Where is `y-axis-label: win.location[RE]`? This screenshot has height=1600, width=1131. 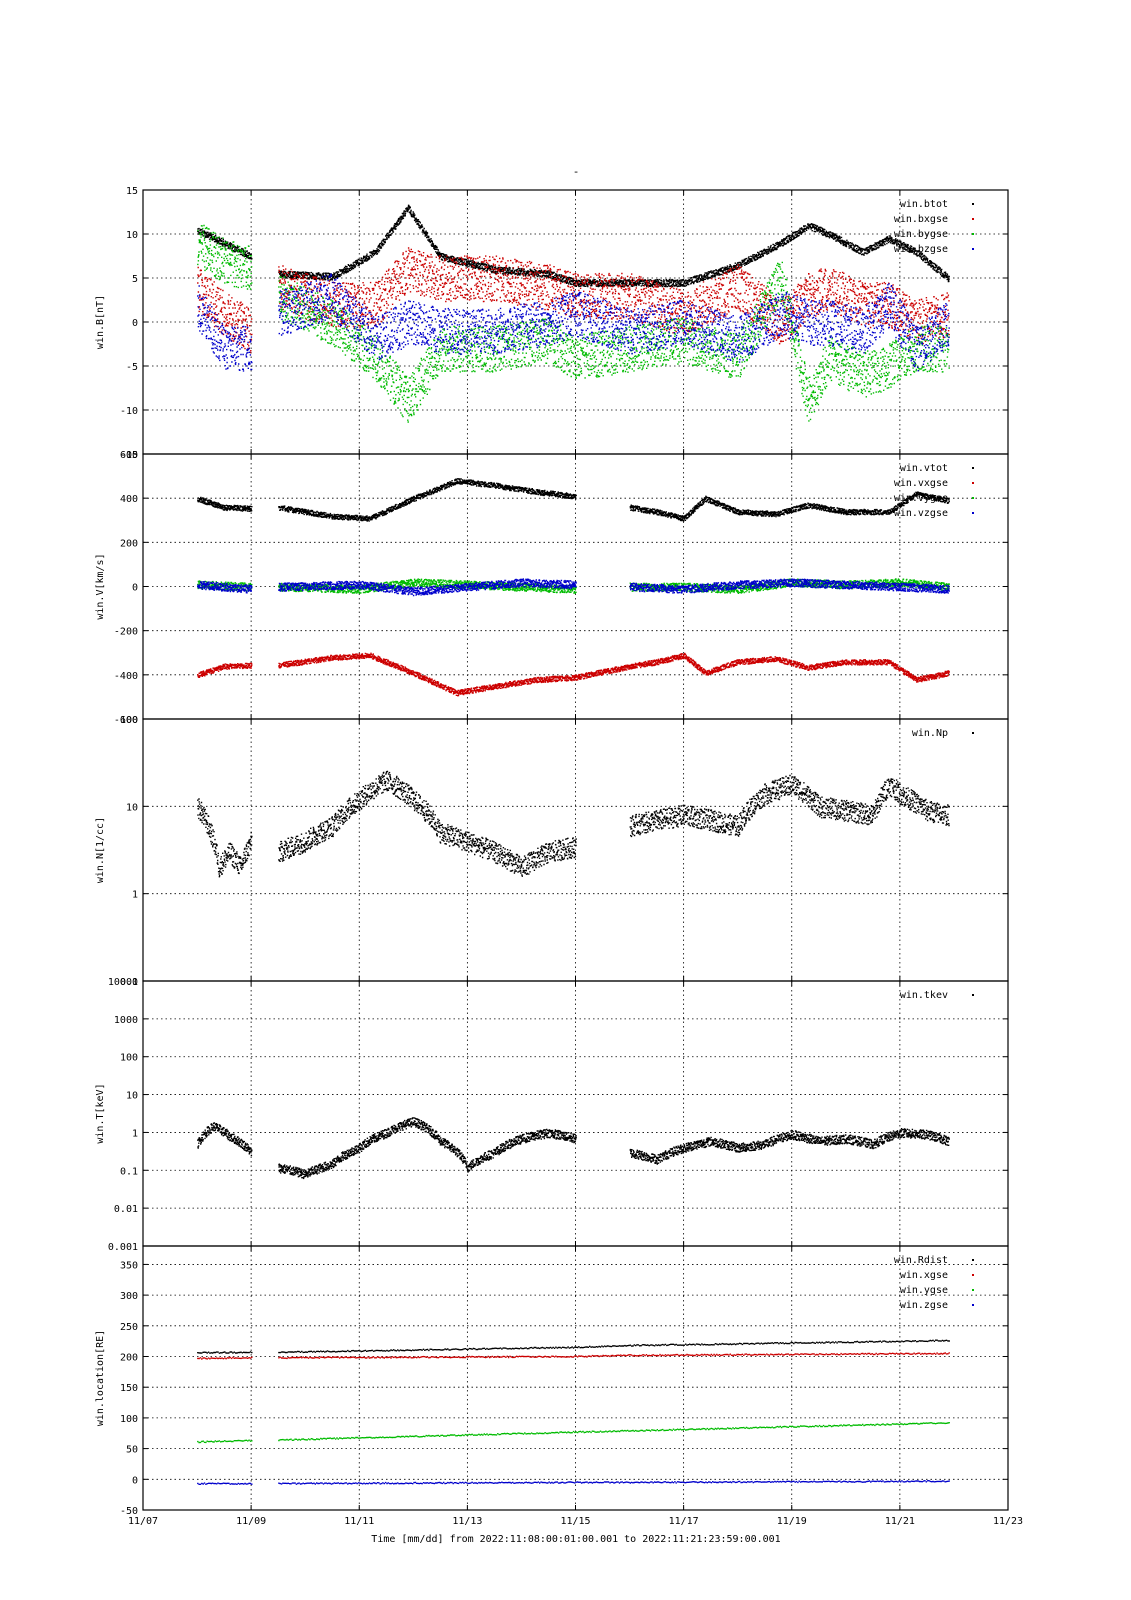 y-axis-label: win.location[RE] is located at coordinates (100, 1378).